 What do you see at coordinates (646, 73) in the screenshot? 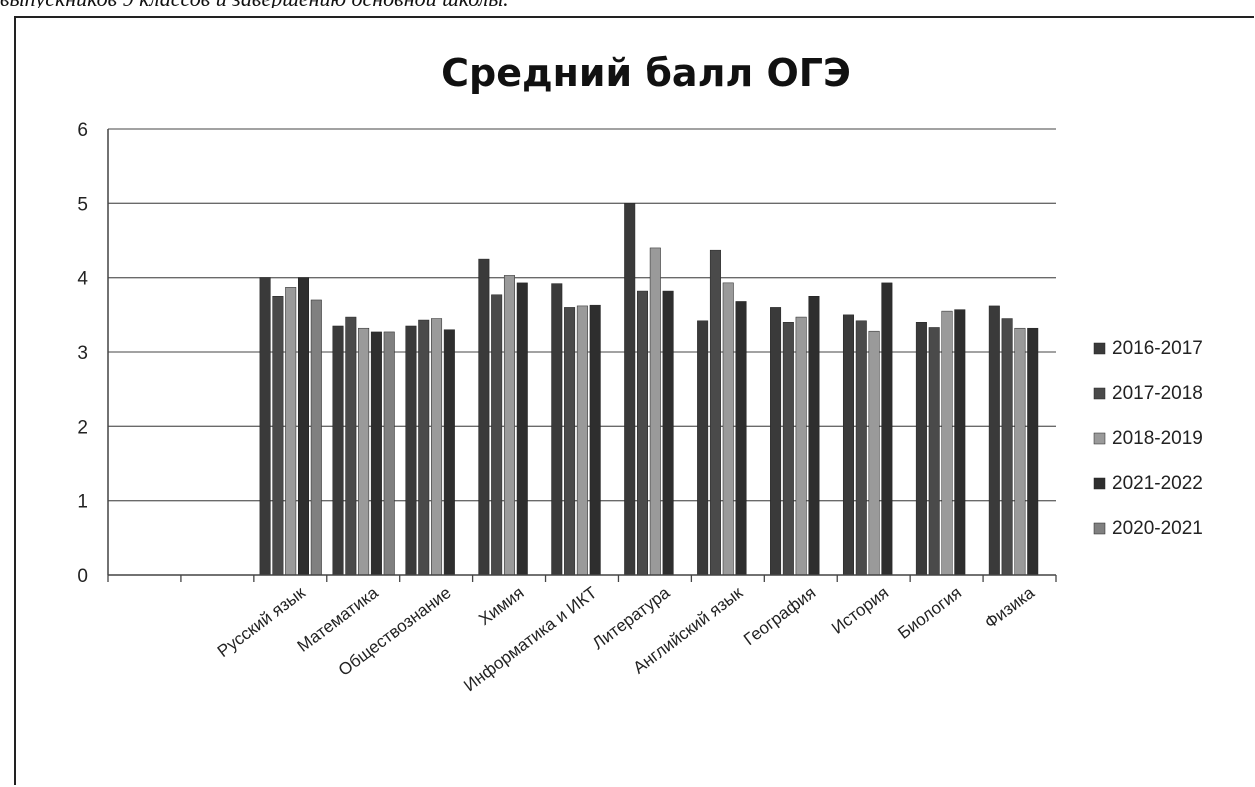
I see `chart-title: Средний балл ОГЭ` at bounding box center [646, 73].